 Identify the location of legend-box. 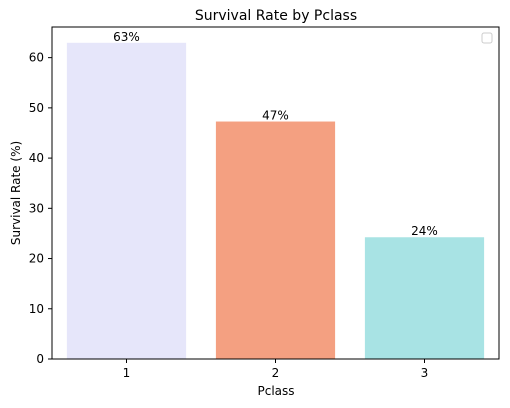
(487, 38).